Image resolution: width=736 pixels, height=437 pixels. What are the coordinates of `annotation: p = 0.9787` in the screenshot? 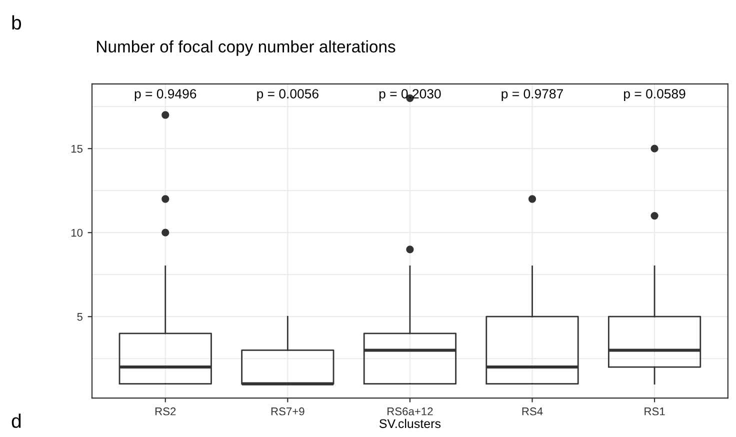 It's located at (532, 95).